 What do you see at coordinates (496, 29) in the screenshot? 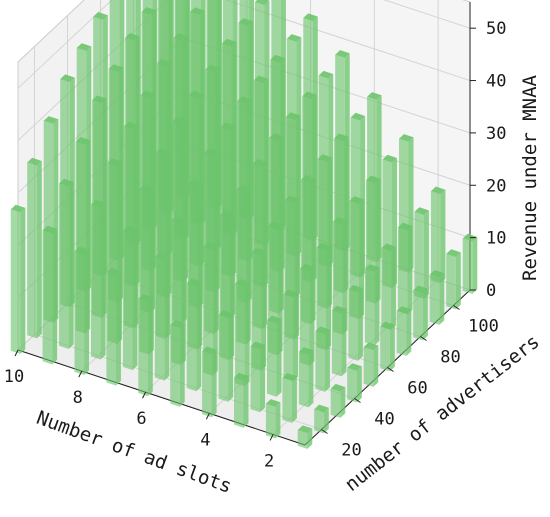
I see `z-tick-label: 50` at bounding box center [496, 29].